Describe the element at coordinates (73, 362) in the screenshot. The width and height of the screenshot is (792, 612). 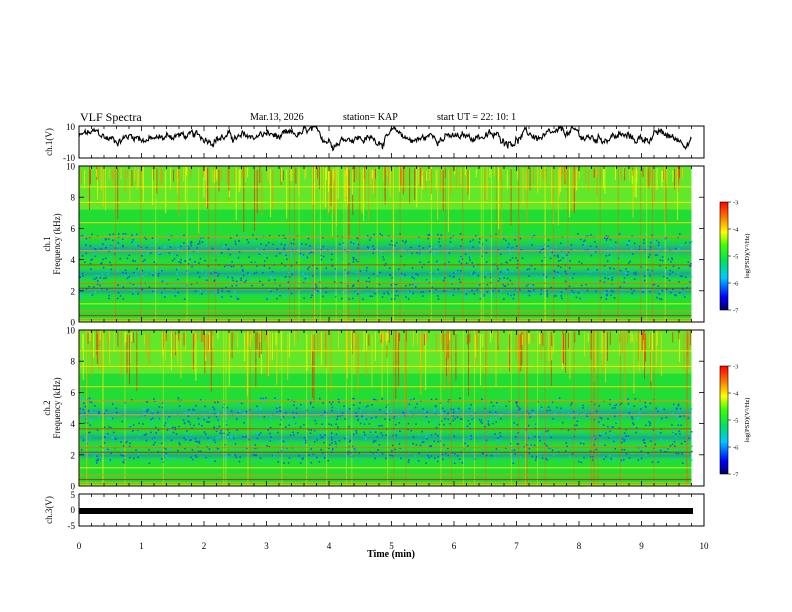
I see `frequency-tick-label: 8` at that location.